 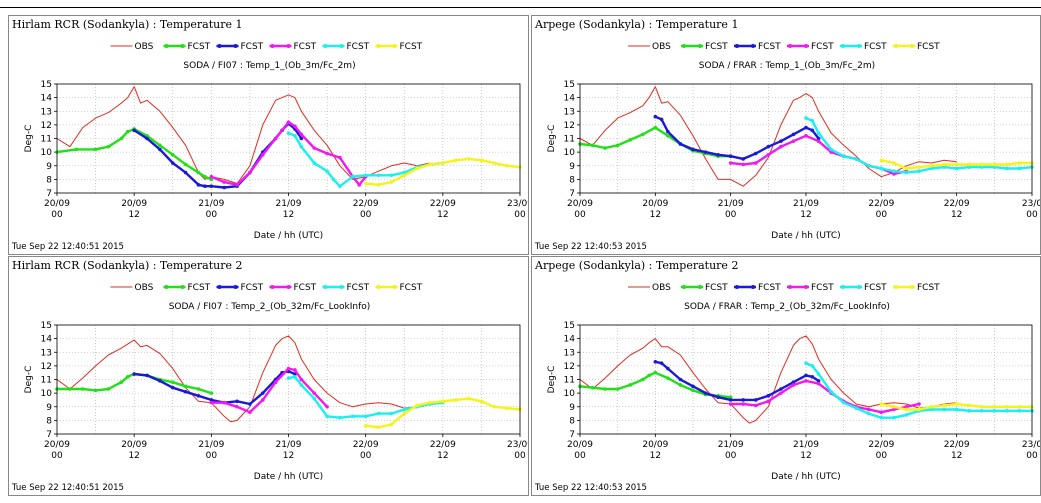 I want to click on x-tick-label-date: 23/0, so click(x=1031, y=204).